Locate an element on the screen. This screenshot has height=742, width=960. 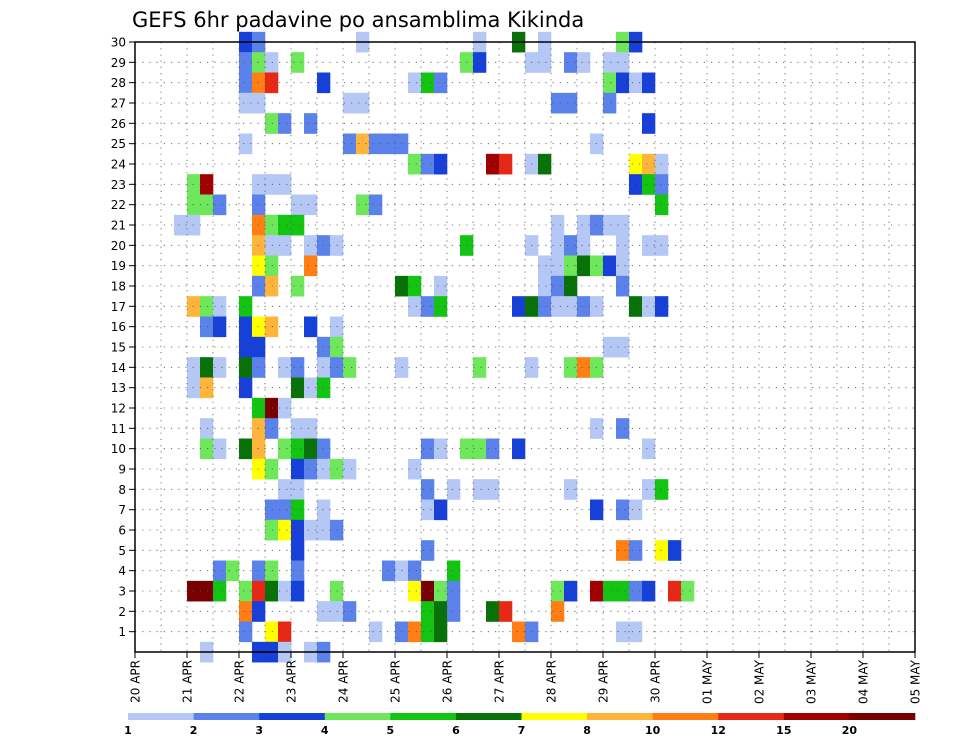
legend-label: 7 is located at coordinates (522, 730).